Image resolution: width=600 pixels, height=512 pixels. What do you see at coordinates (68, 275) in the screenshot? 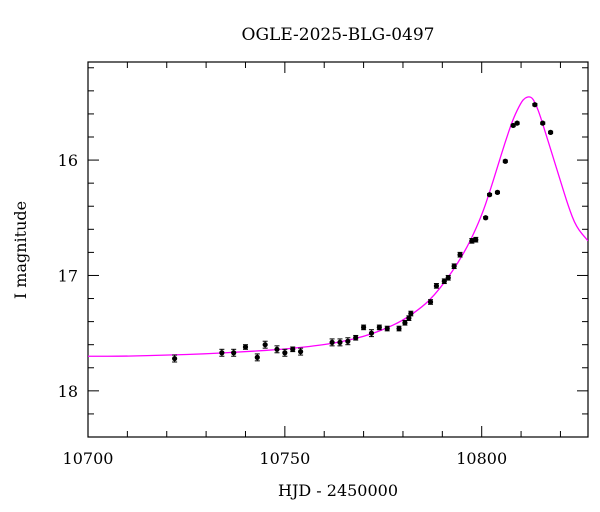
I see `y-tick-label: 17` at bounding box center [68, 275].